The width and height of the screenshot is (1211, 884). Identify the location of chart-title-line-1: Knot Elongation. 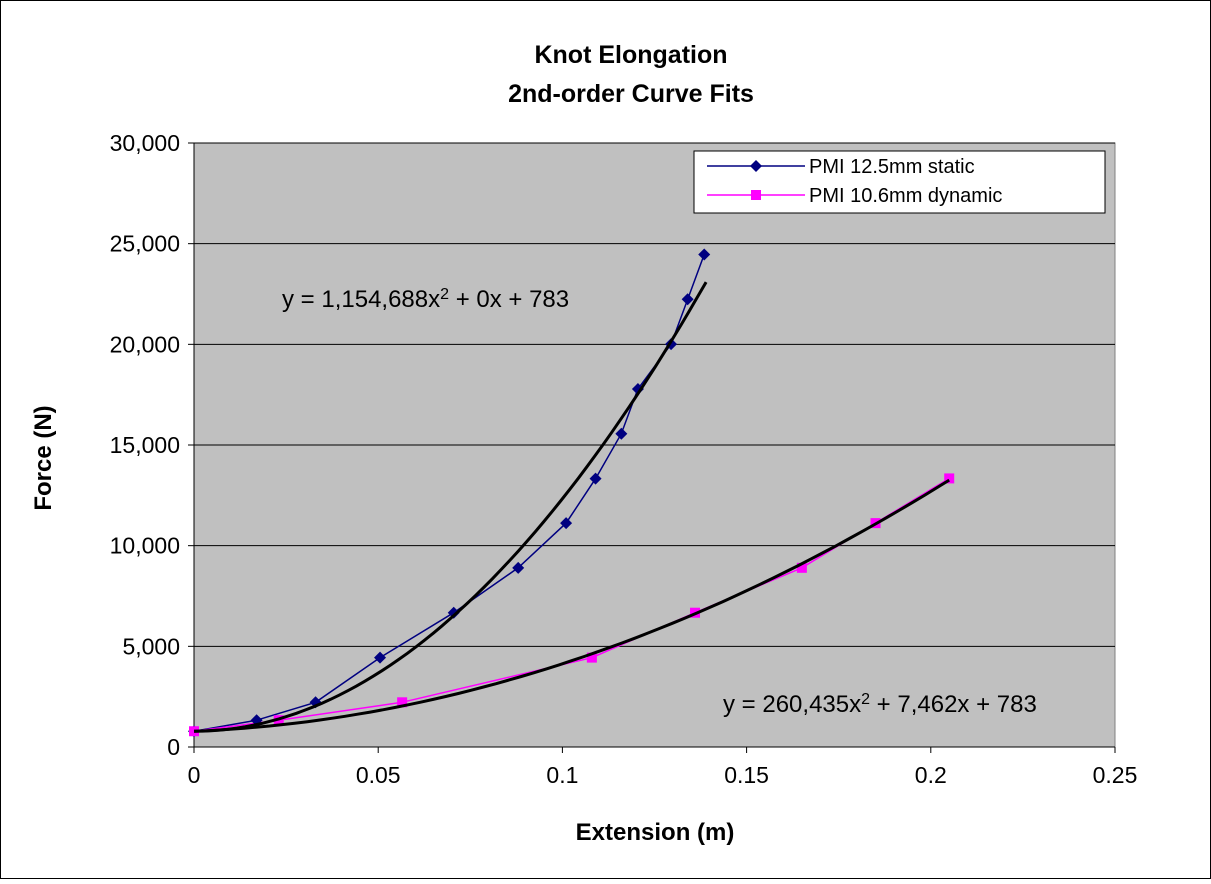
(630, 55).